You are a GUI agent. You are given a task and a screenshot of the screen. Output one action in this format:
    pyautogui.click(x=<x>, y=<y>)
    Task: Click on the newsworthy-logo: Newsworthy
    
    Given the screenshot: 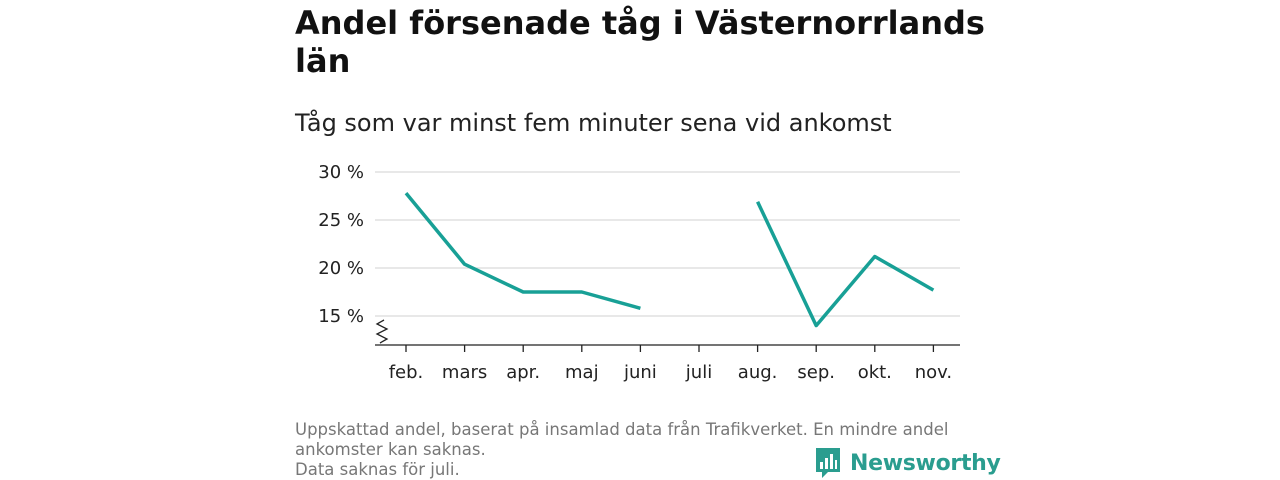 What is the action you would take?
    pyautogui.click(x=907, y=463)
    